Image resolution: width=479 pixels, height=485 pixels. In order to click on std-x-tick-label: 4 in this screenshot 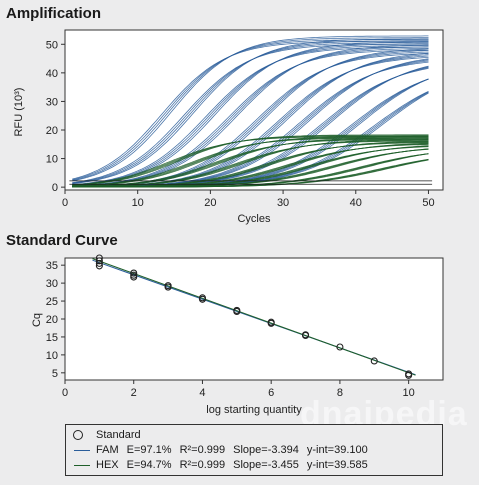, I will do `click(202, 393)`.